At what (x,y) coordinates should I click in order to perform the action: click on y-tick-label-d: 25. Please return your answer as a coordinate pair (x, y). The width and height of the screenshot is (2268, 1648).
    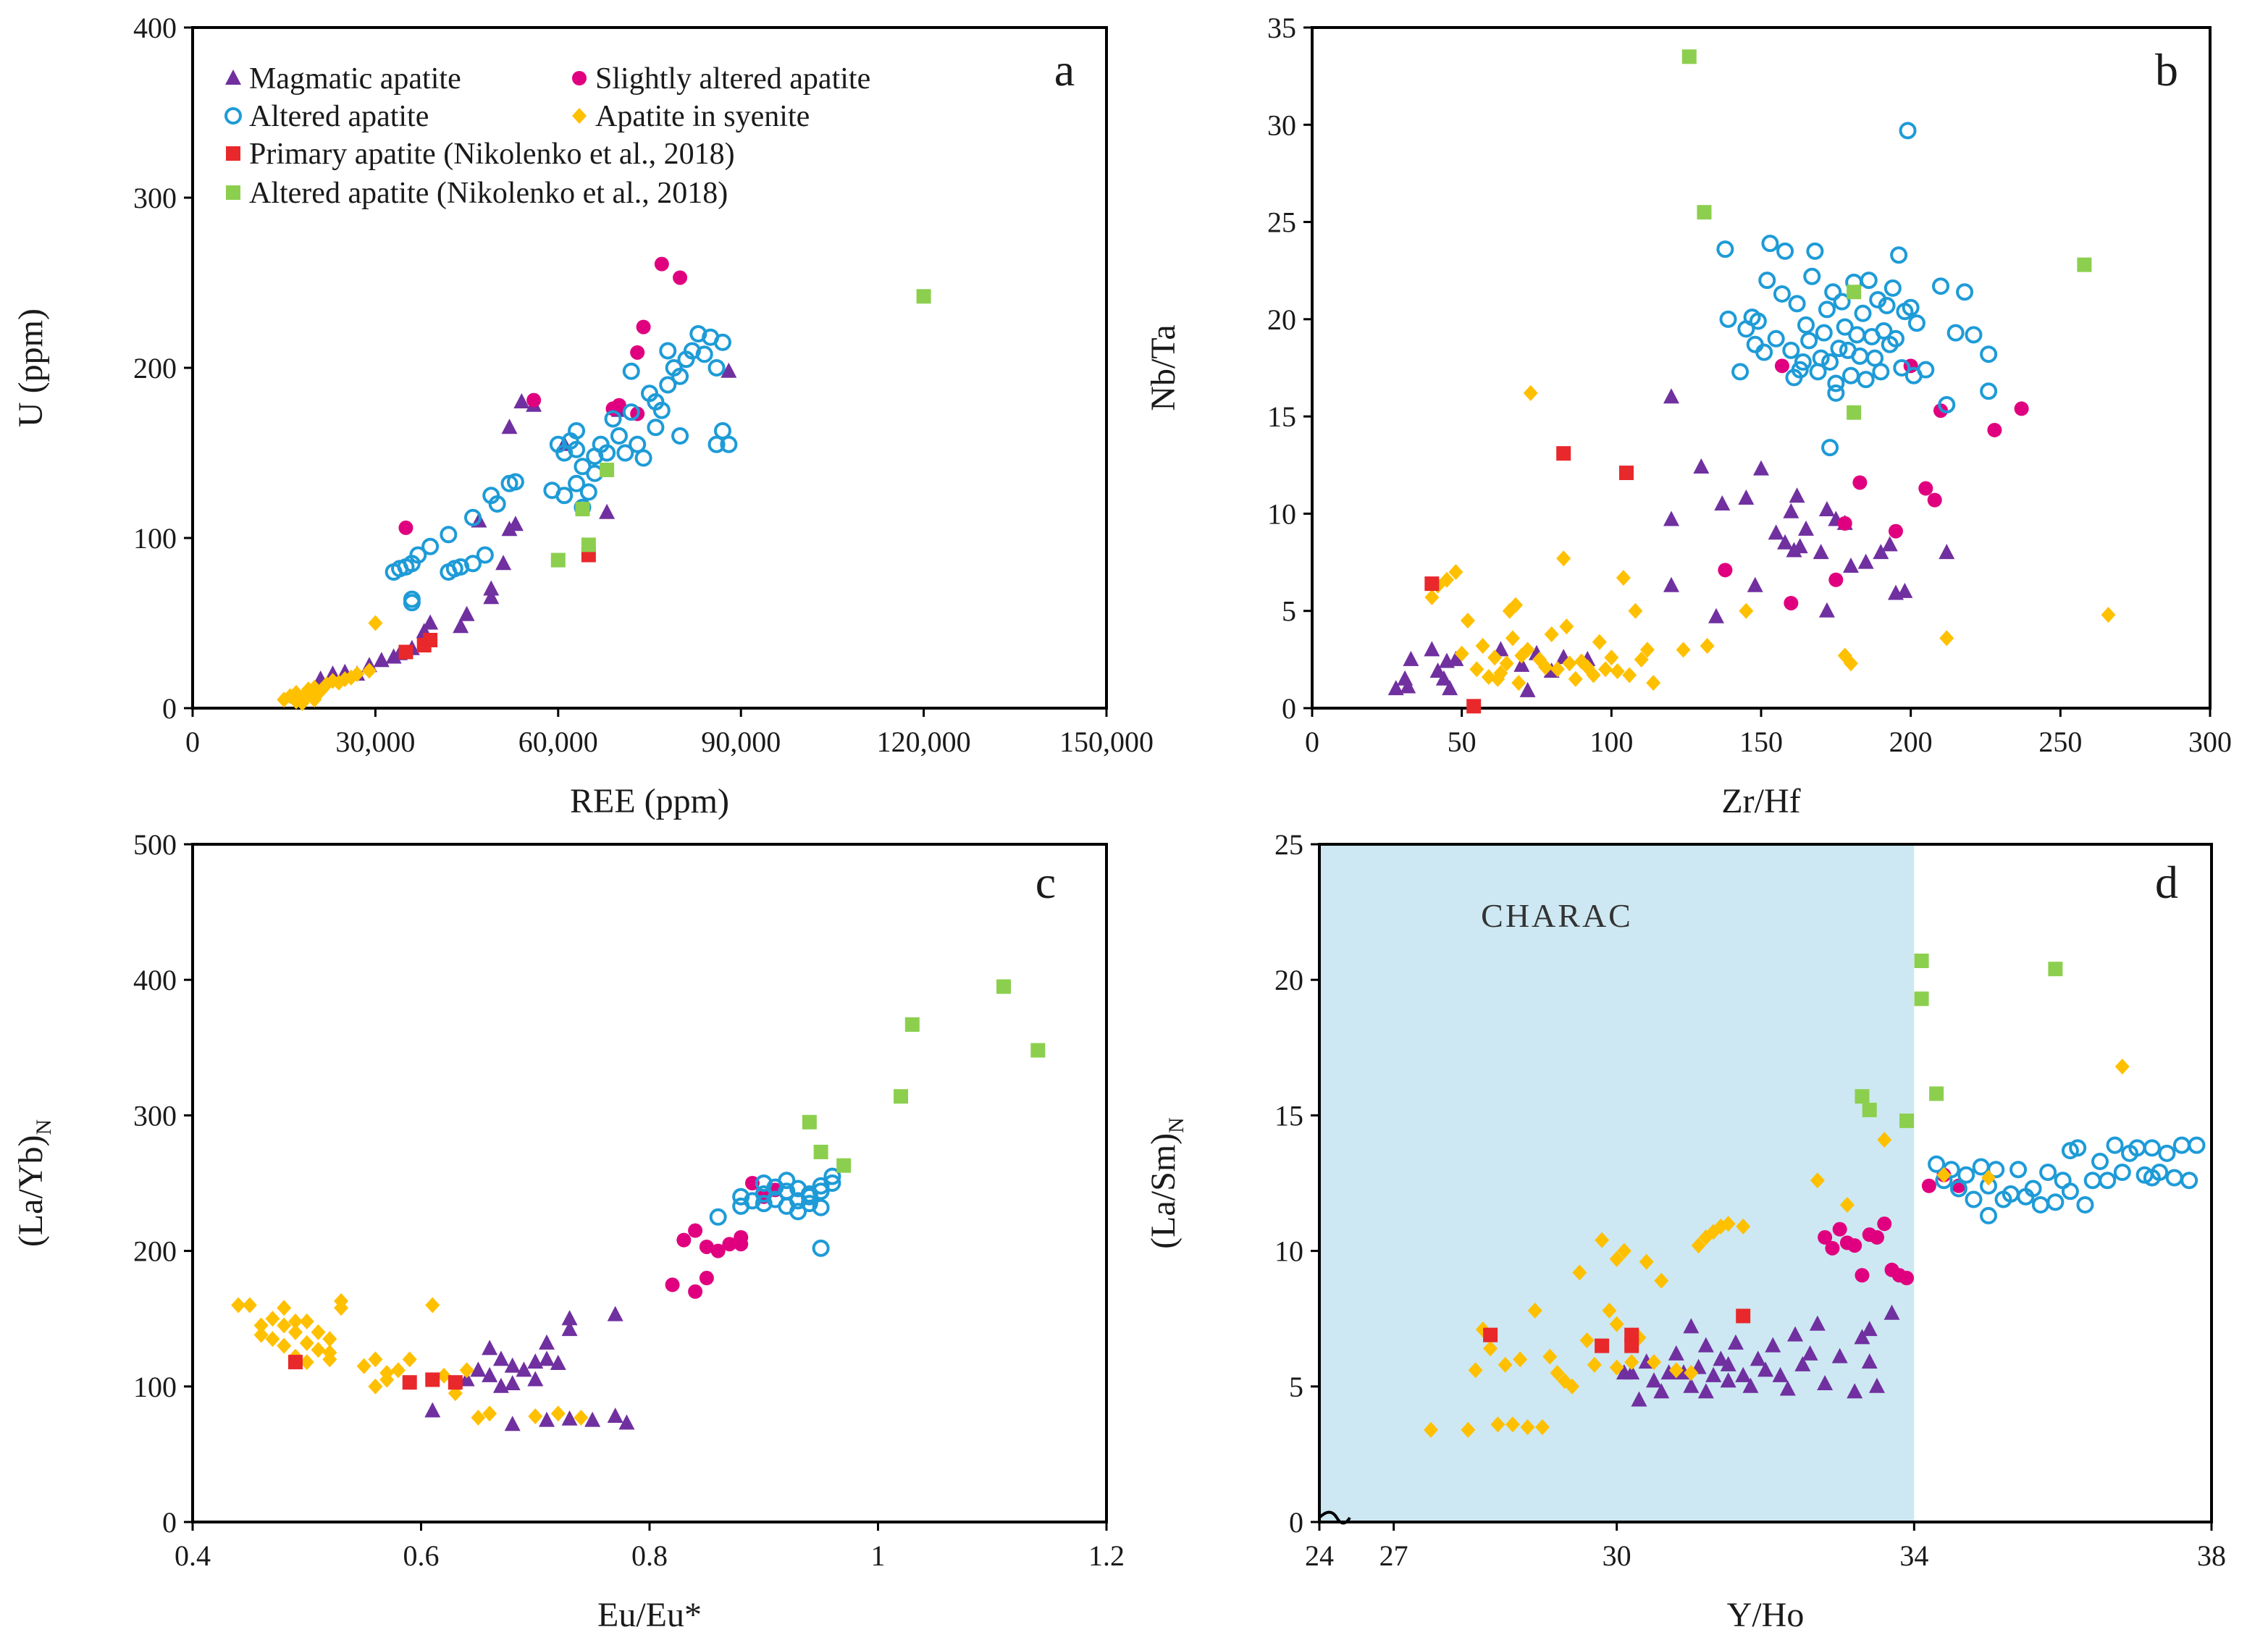
    Looking at the image, I should click on (1288, 844).